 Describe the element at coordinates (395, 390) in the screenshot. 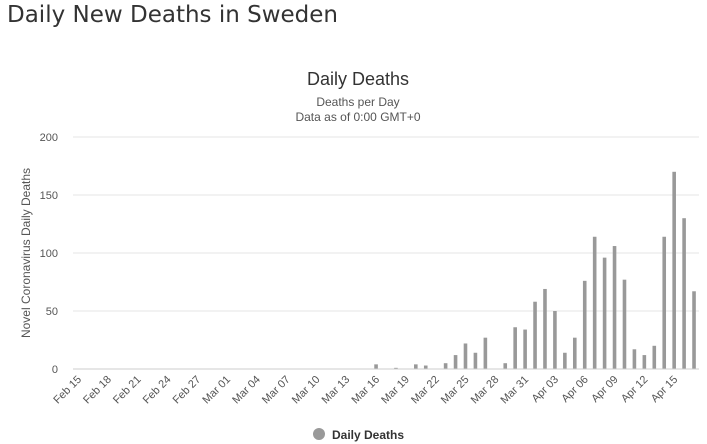

I see `x-tick-label: Mar 19` at that location.